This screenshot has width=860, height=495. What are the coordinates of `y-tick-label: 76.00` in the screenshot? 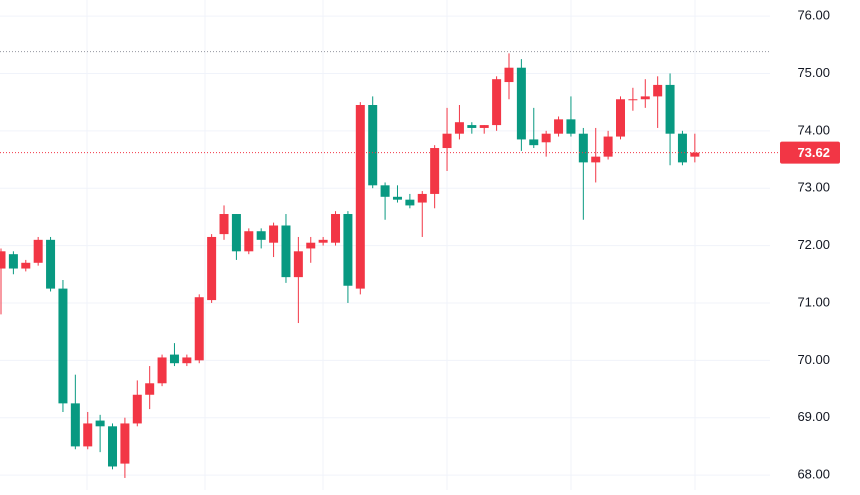 It's located at (813, 15).